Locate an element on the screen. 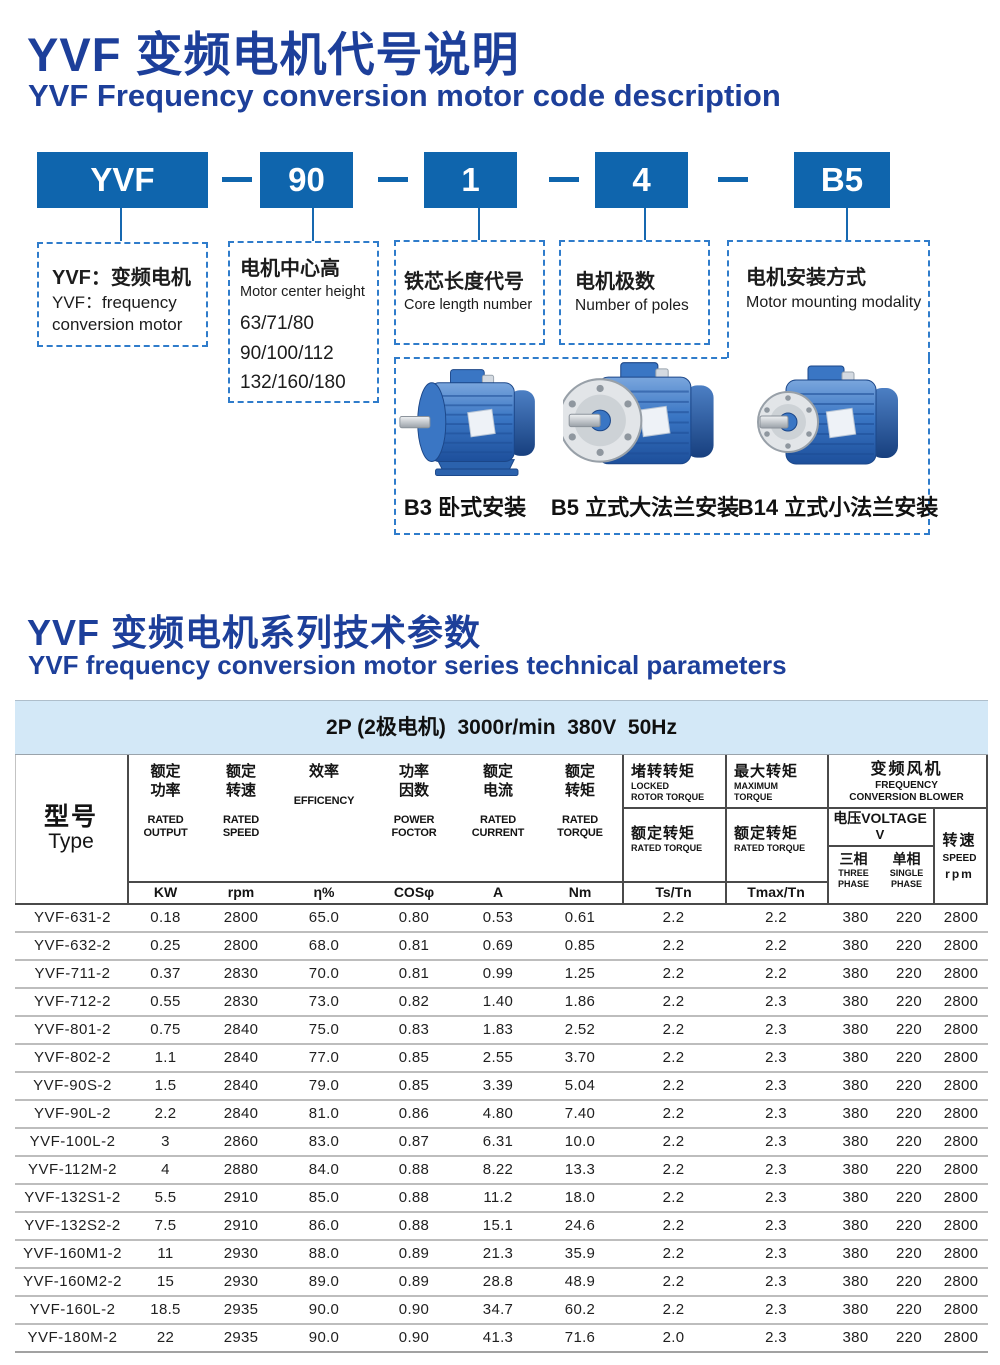  desc-en: Motor mounting modality is located at coordinates (834, 302).